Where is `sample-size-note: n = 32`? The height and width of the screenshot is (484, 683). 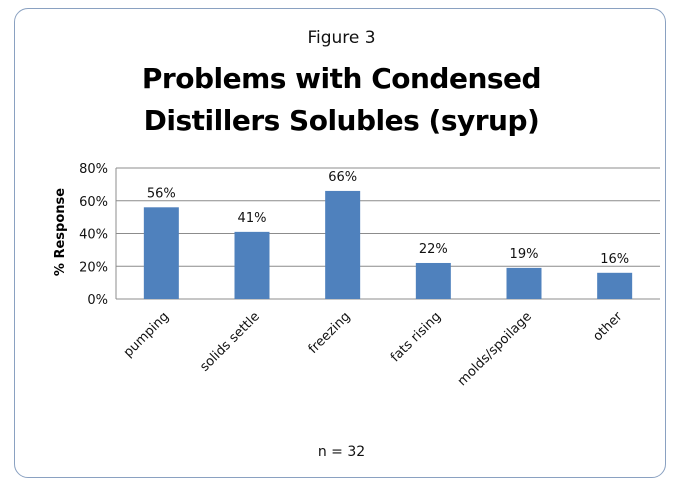 sample-size-note: n = 32 is located at coordinates (341, 452).